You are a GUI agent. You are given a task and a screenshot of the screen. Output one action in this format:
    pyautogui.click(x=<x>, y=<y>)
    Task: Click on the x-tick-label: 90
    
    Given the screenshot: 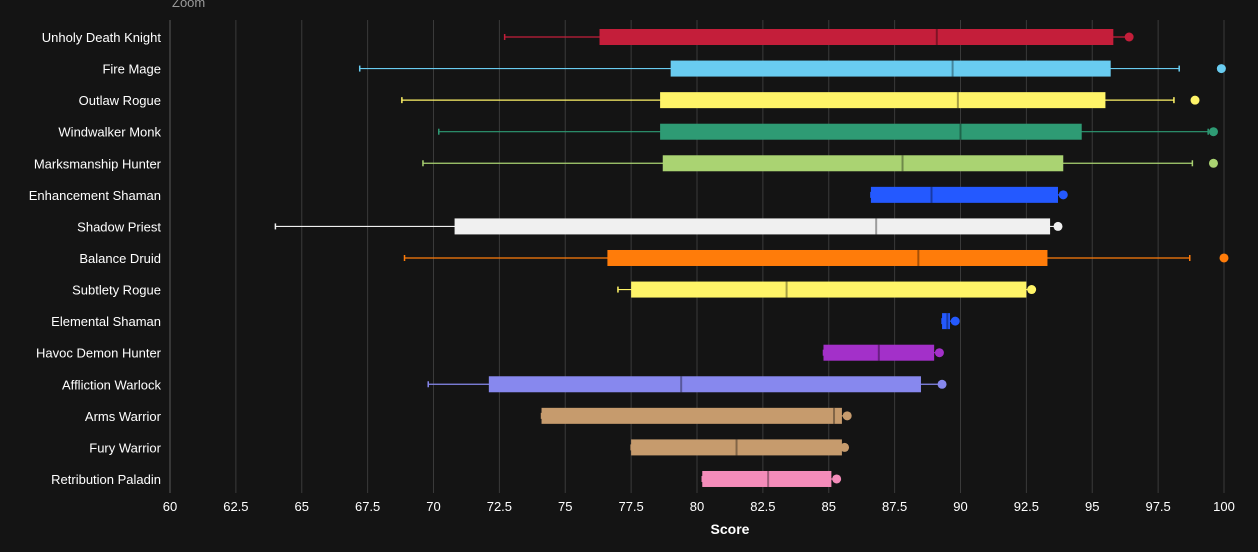 What is the action you would take?
    pyautogui.click(x=960, y=506)
    